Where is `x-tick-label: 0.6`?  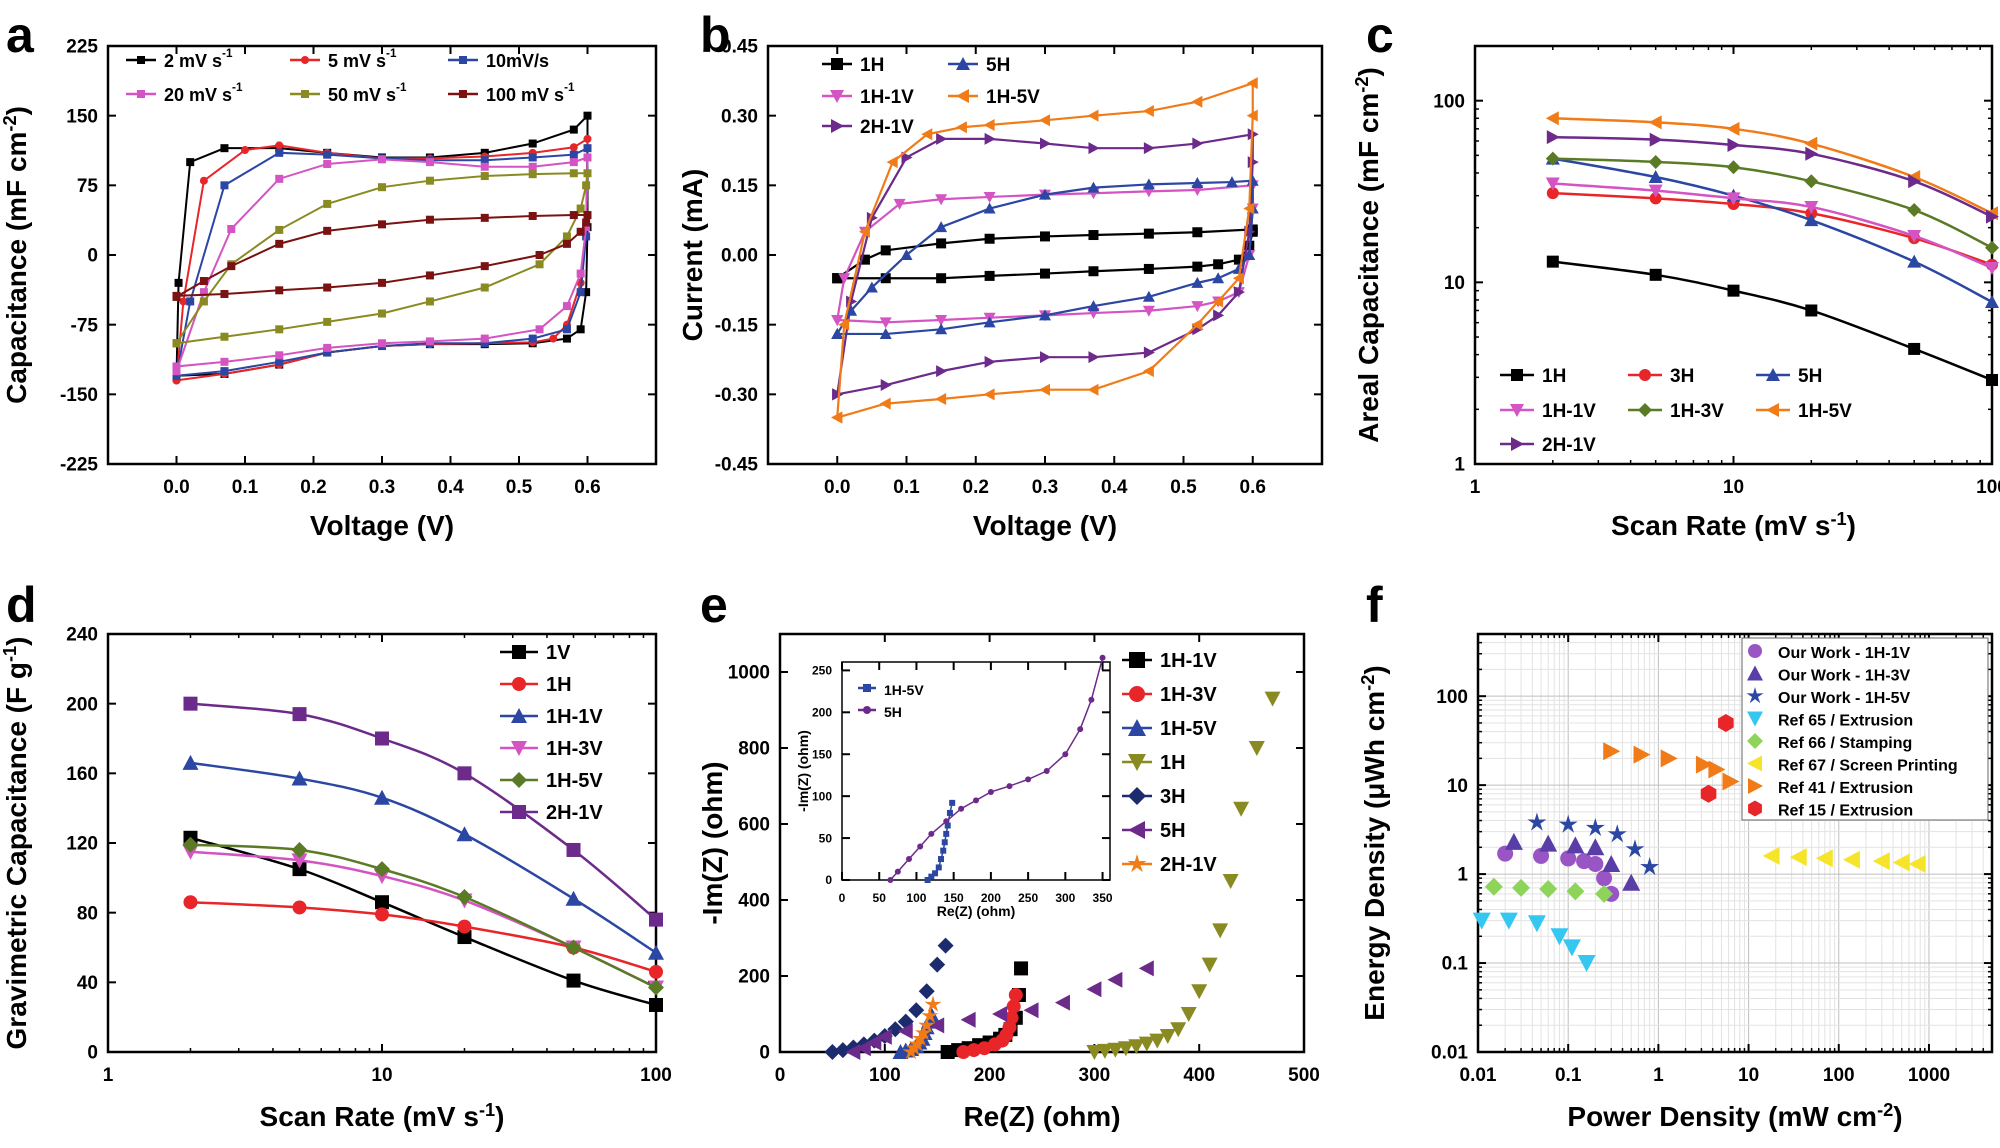
x-tick-label: 0.6 is located at coordinates (1253, 487).